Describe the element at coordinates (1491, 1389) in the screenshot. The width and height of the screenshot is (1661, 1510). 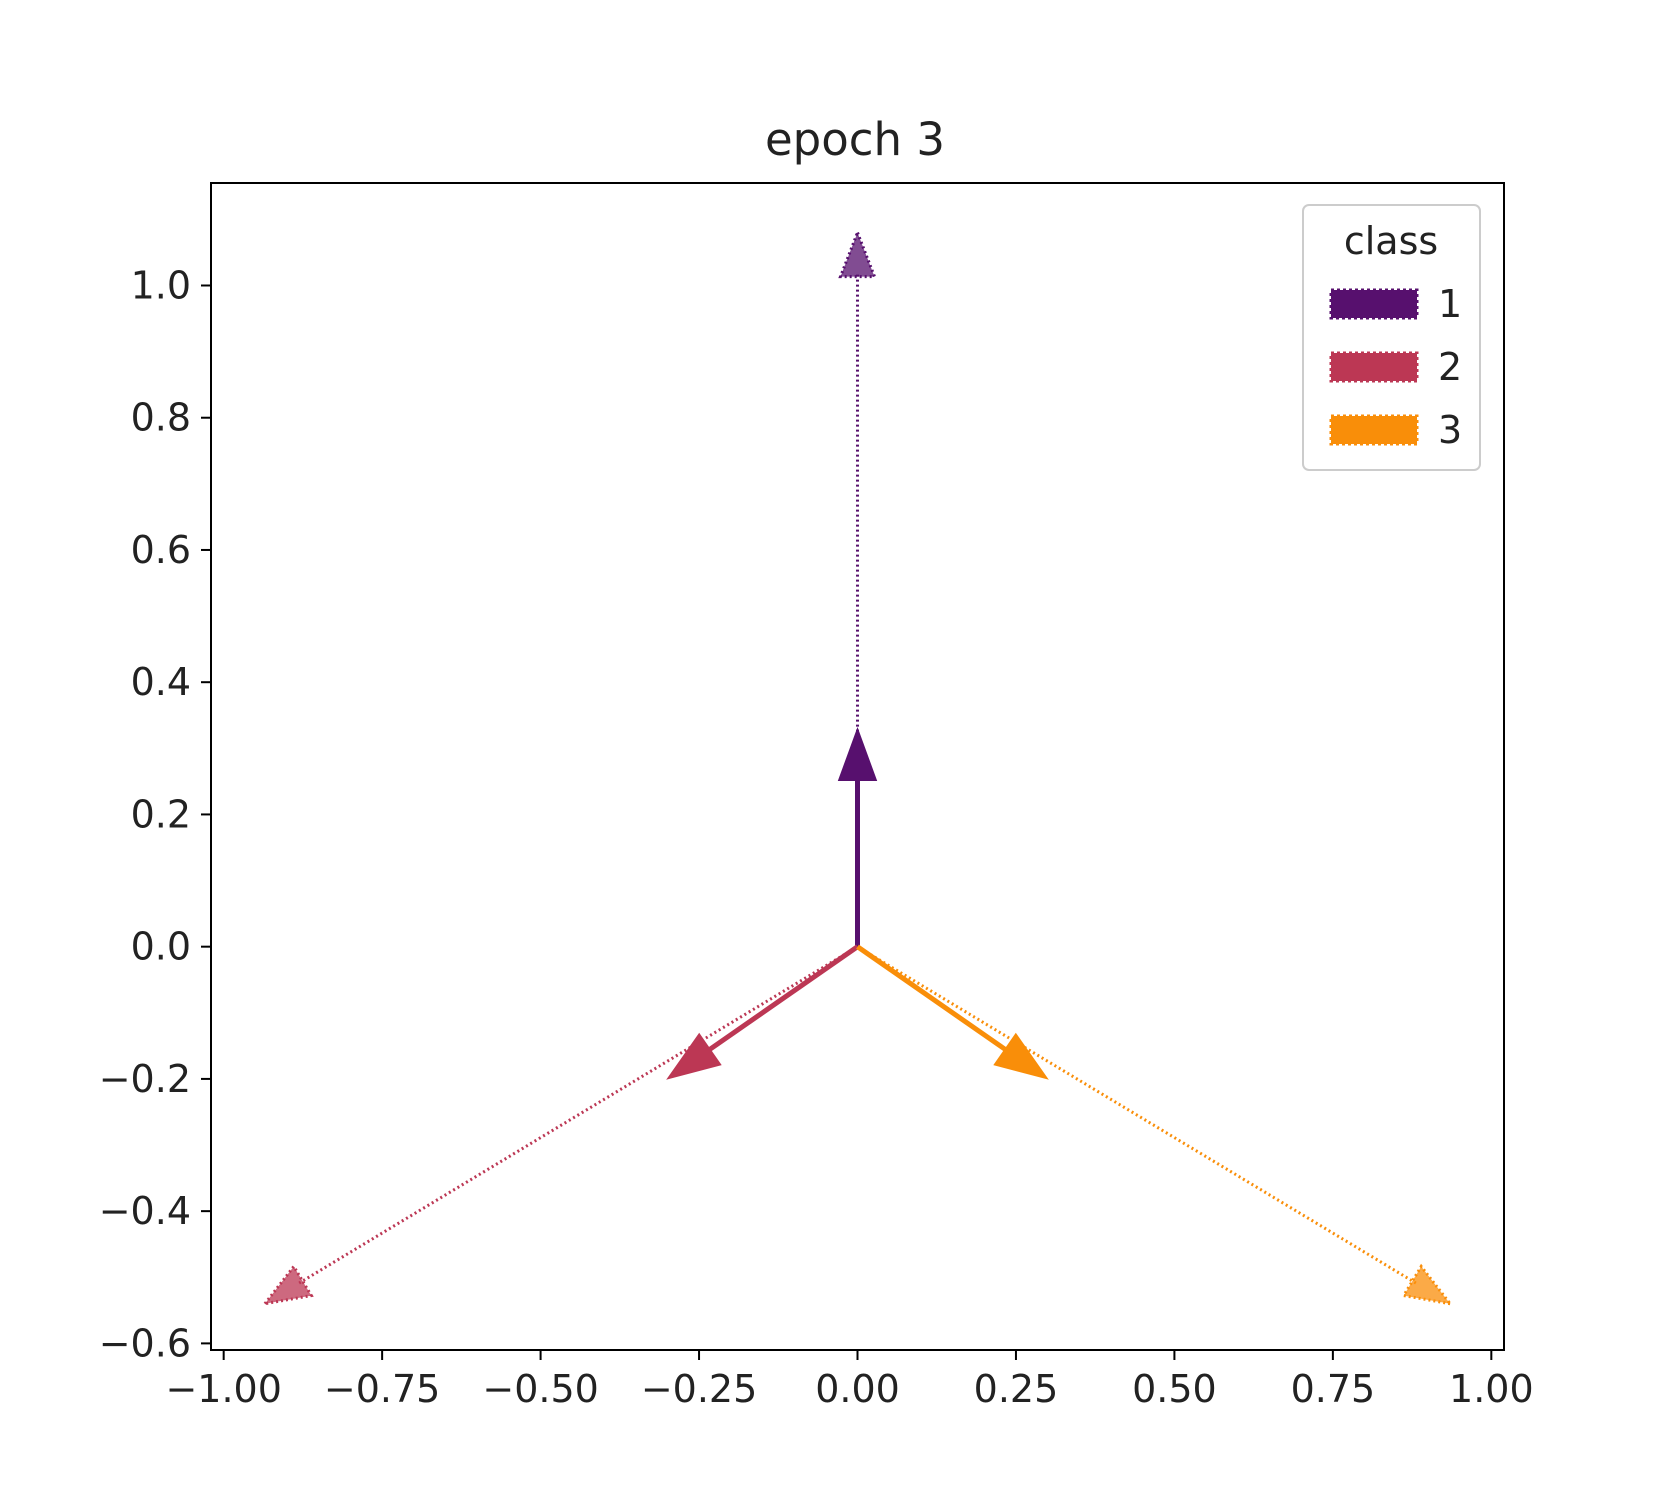
I see `x-tick-label: 1.00` at that location.